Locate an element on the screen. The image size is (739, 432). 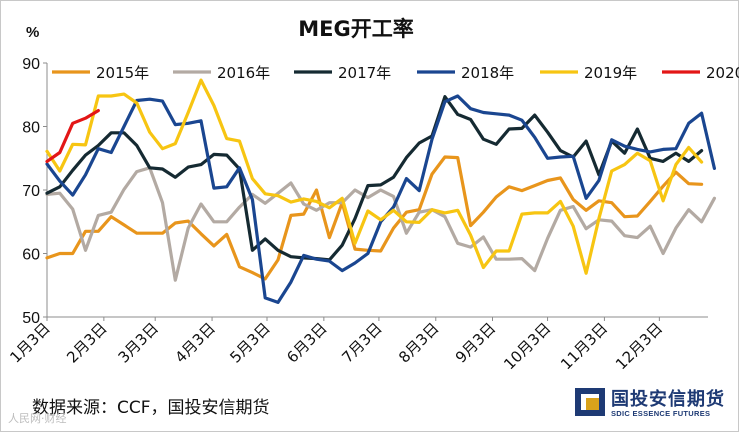
legend-label-2018年: 2018年 is located at coordinates (487, 73).